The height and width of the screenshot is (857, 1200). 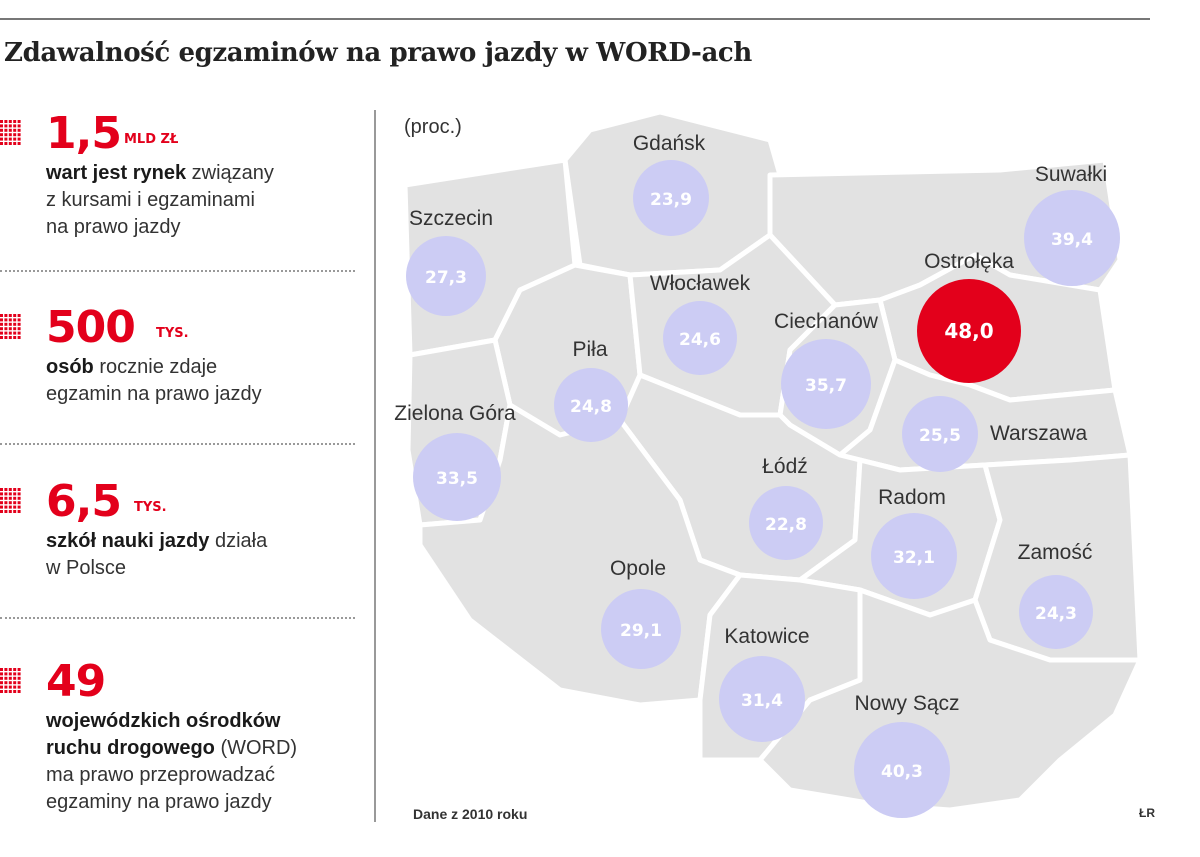 What do you see at coordinates (433, 127) in the screenshot?
I see `unit-note: (proc.)` at bounding box center [433, 127].